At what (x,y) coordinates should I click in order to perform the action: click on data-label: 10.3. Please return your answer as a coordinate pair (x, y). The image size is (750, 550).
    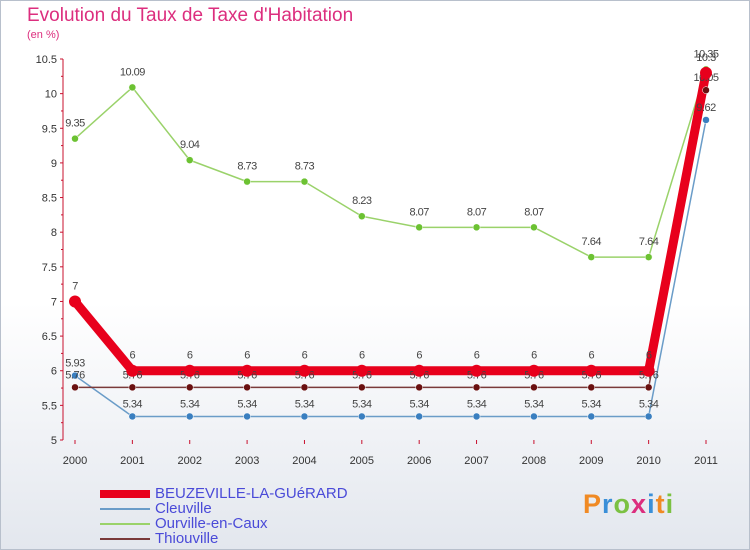
    Looking at the image, I should click on (706, 58).